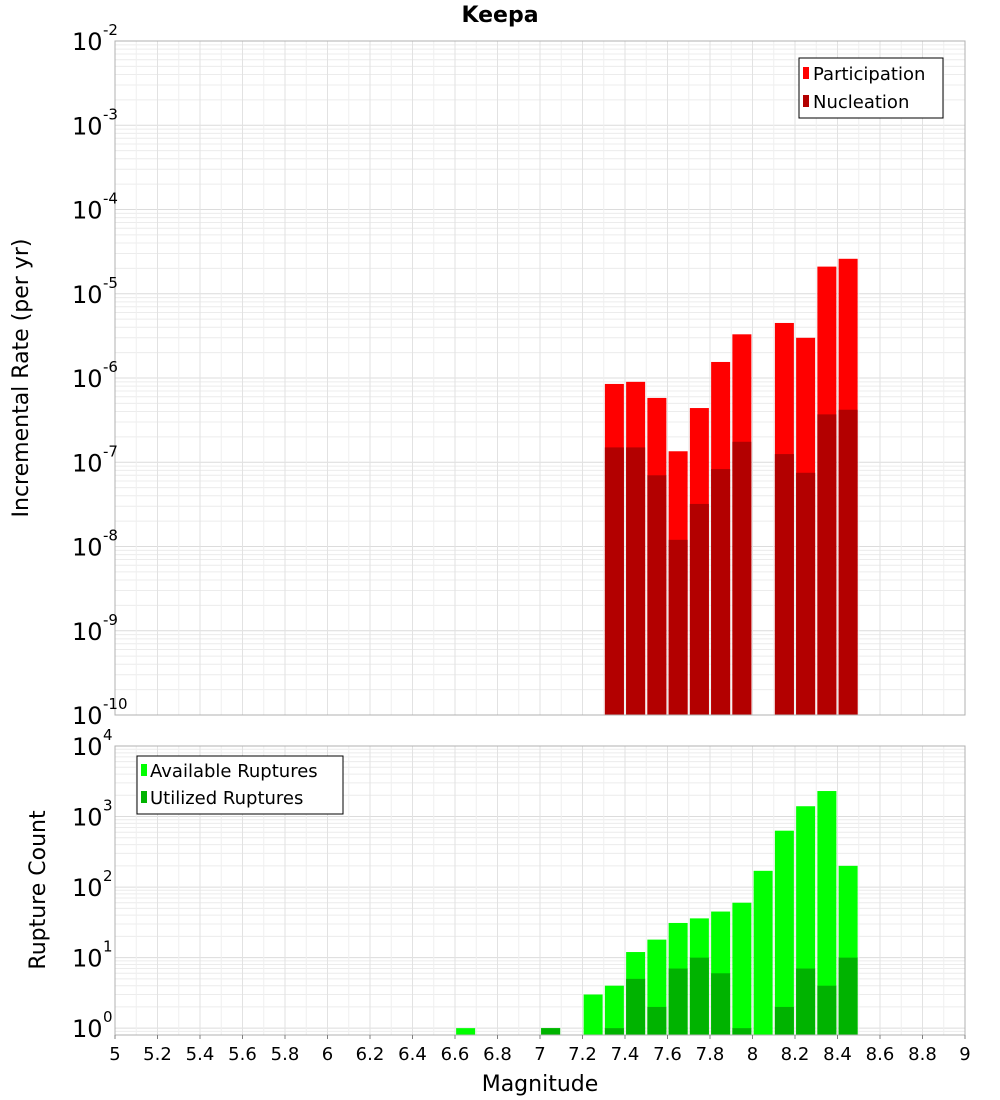 This screenshot has width=1000, height=1100. What do you see at coordinates (114, 1054) in the screenshot?
I see `x-tick-label: 5` at bounding box center [114, 1054].